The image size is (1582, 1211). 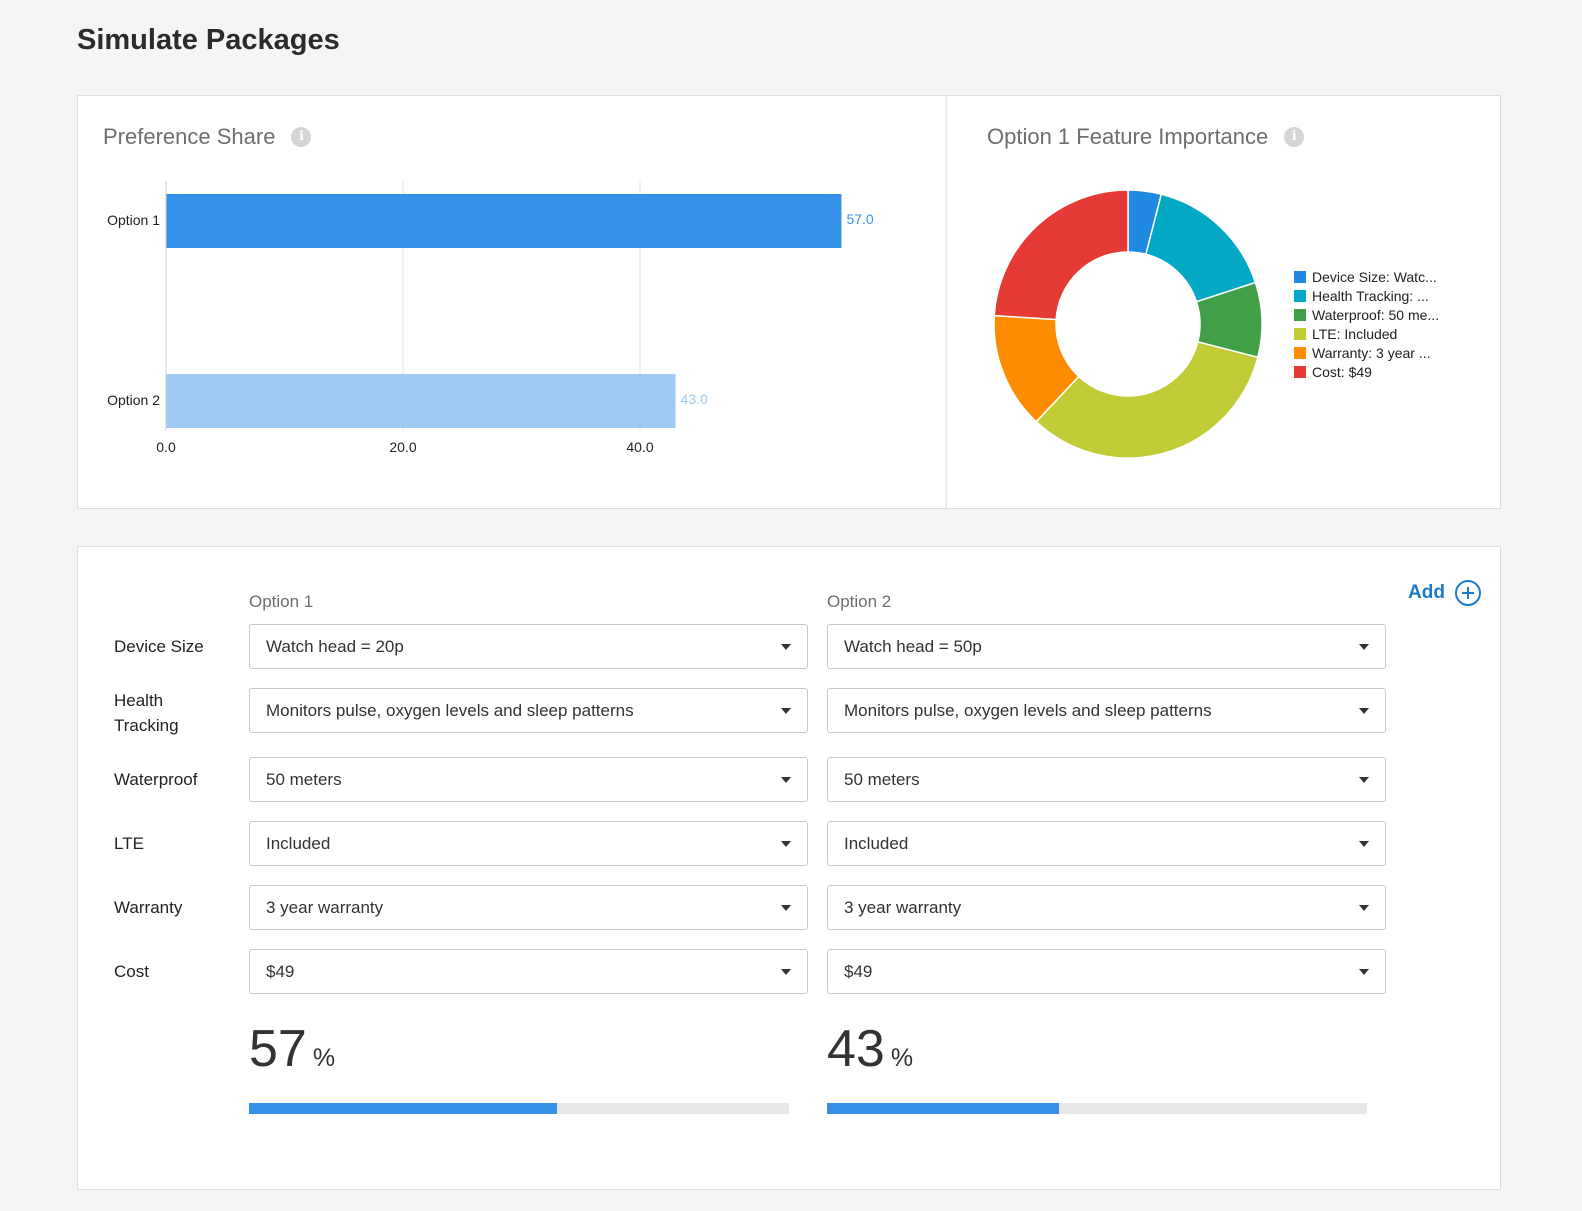 I want to click on add-option-label: Add, so click(x=1426, y=592).